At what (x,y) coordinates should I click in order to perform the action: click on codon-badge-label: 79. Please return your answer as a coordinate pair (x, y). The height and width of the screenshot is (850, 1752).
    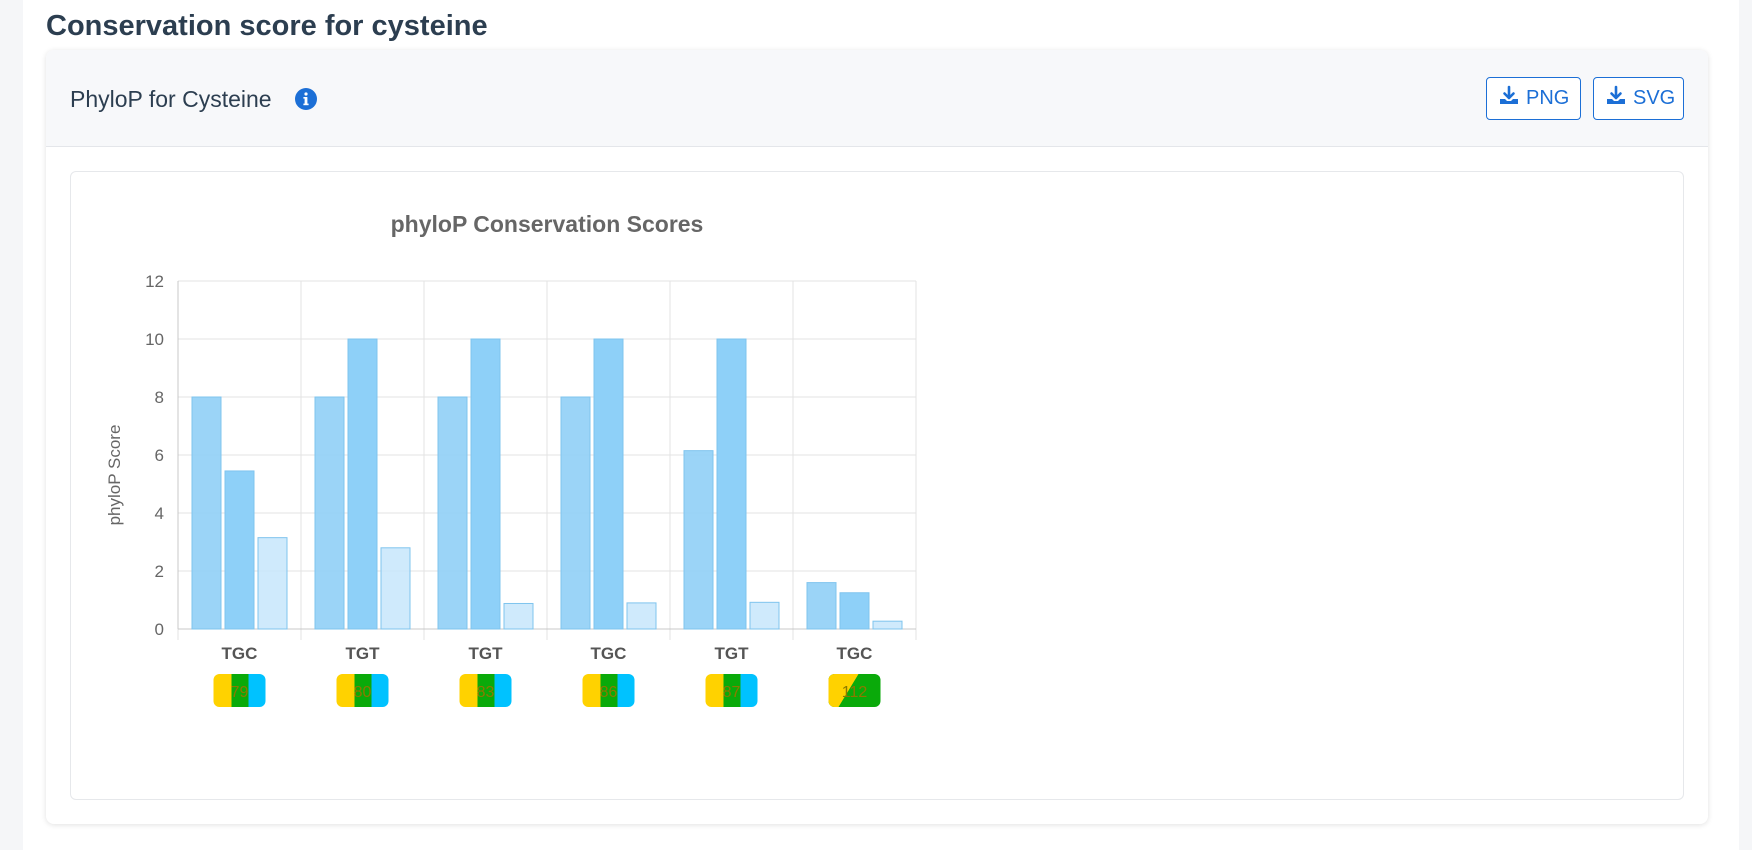
    Looking at the image, I should click on (240, 692).